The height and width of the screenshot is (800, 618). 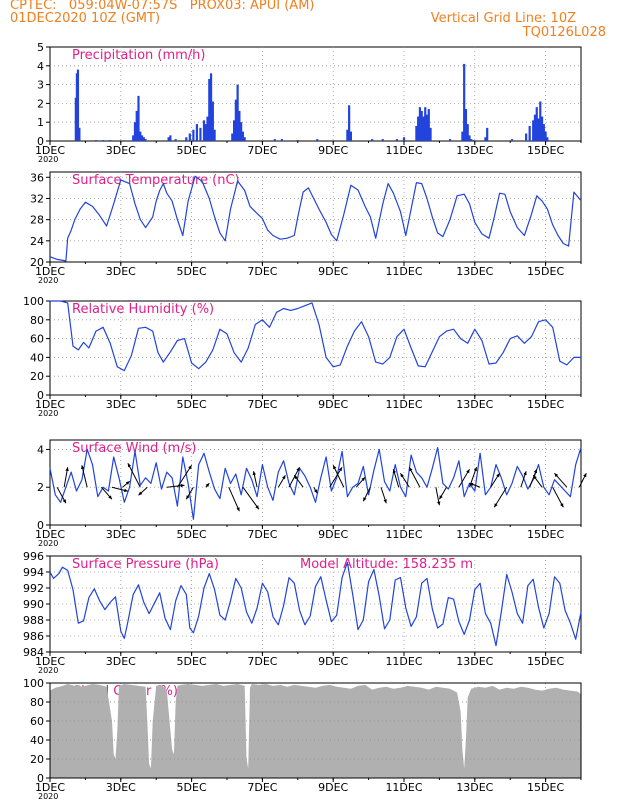 I want to click on panel-annotation: Model Altitude: 158.235 m, so click(x=386, y=564).